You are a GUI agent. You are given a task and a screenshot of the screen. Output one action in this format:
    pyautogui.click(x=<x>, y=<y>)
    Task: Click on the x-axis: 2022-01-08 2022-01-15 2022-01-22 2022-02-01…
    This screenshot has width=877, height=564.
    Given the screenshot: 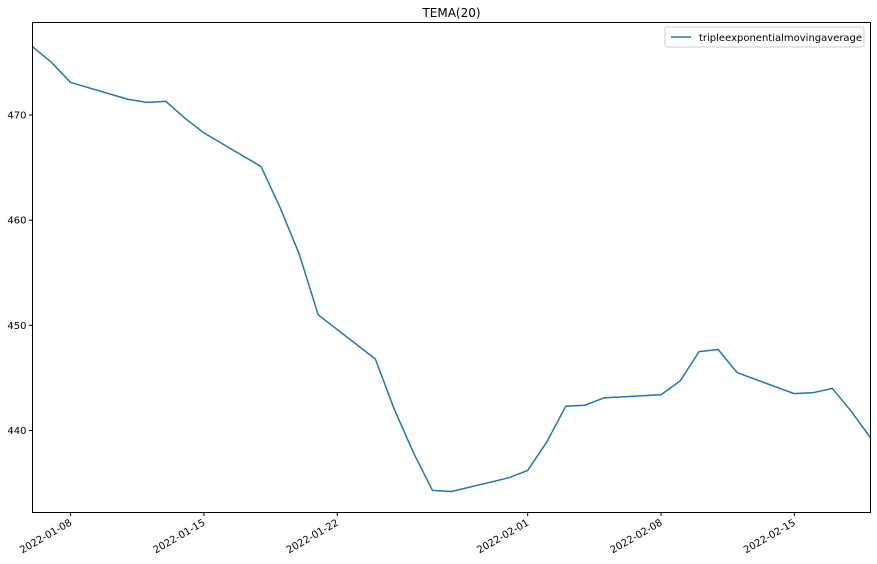 What is the action you would take?
    pyautogui.click(x=408, y=534)
    